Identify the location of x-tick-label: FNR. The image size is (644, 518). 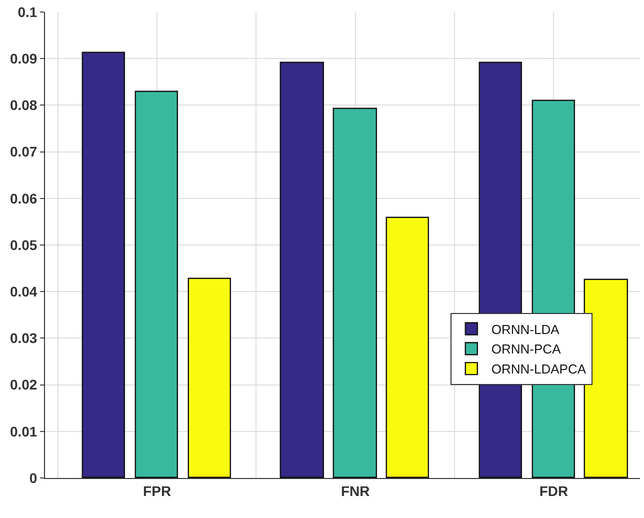
(355, 490).